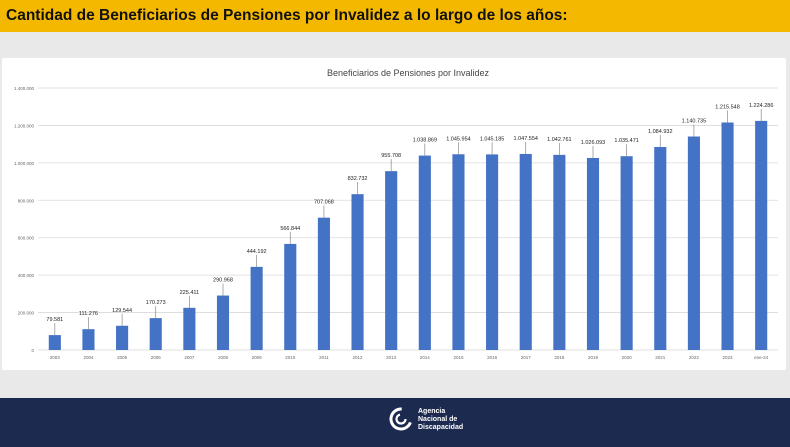 The width and height of the screenshot is (790, 447). I want to click on x-tick-label: 2005, so click(122, 357).